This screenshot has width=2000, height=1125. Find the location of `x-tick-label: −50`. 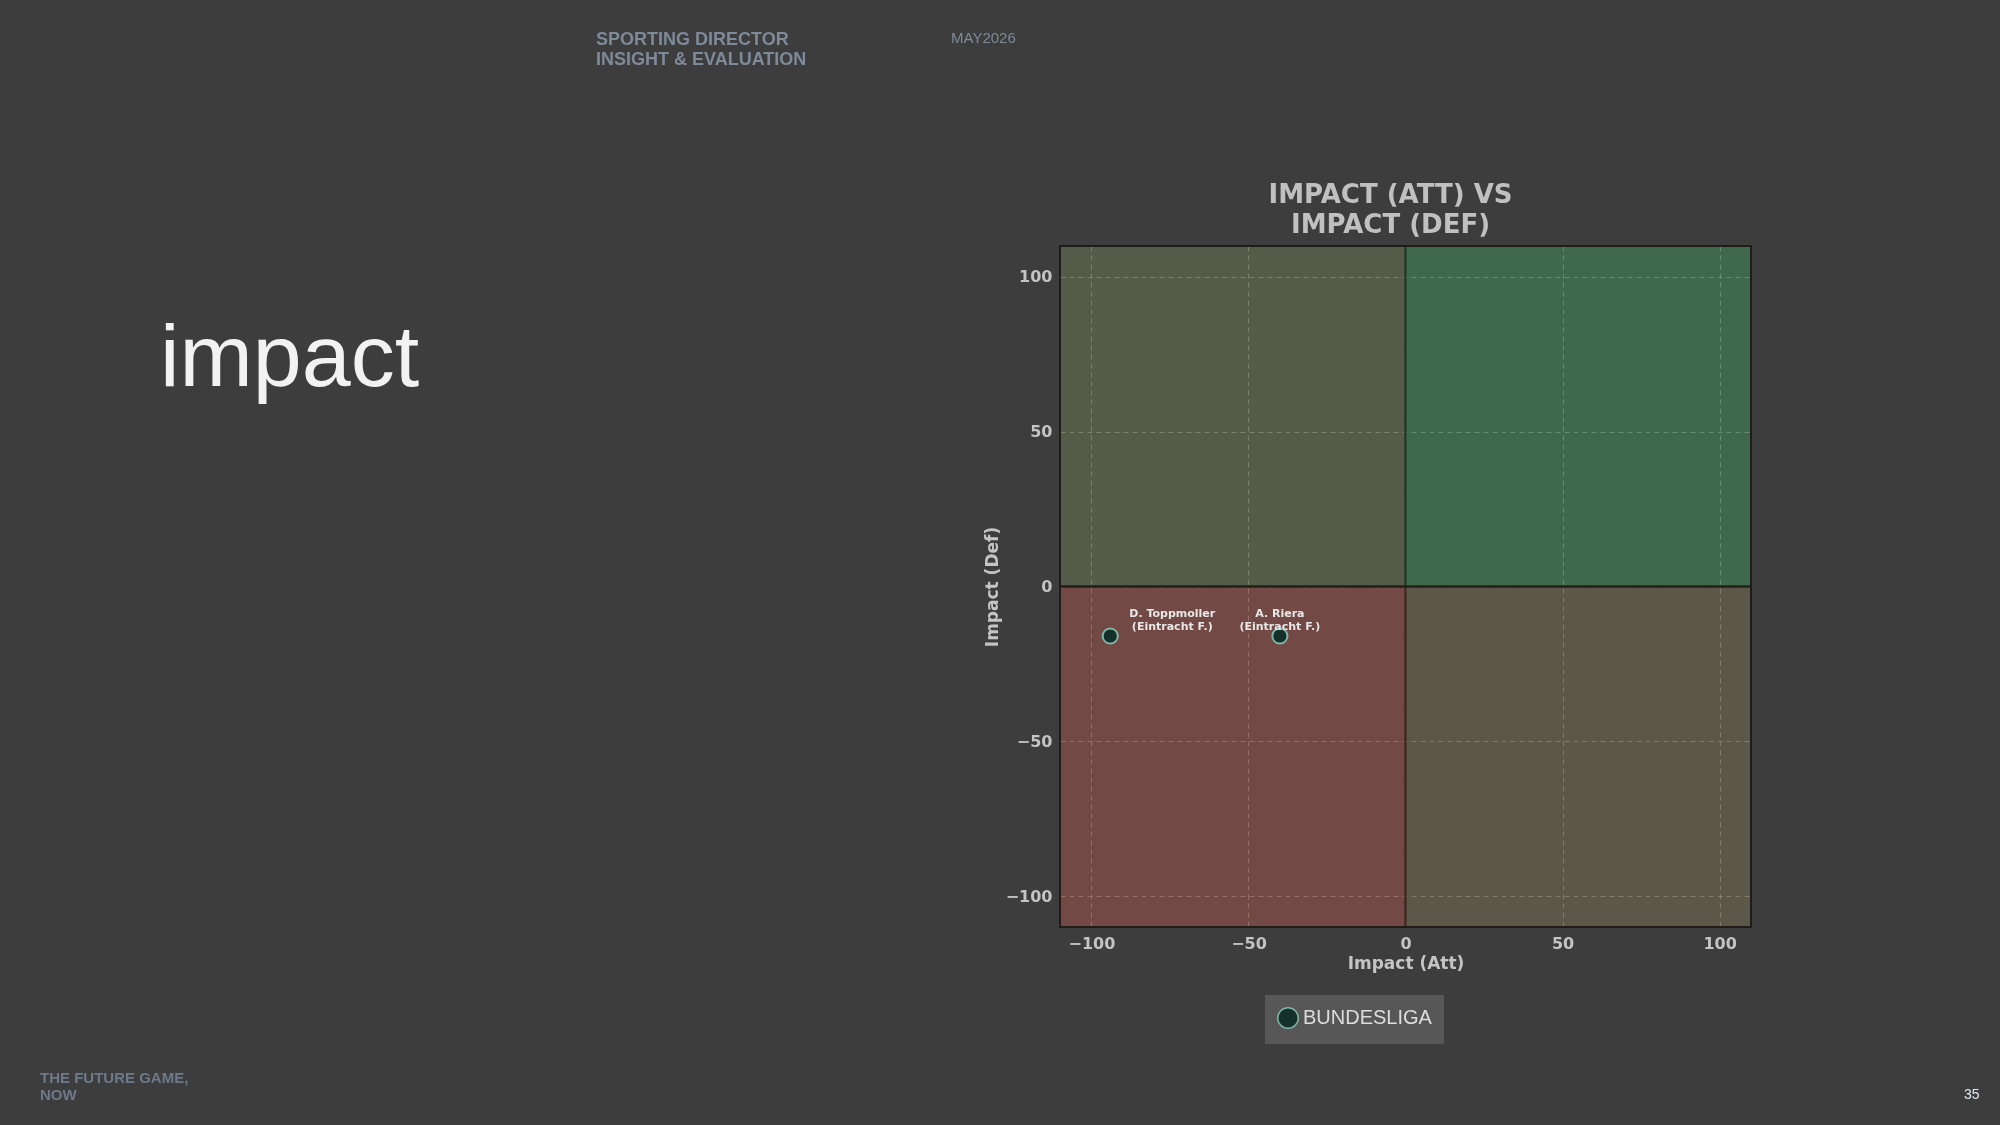

x-tick-label: −50 is located at coordinates (1249, 943).